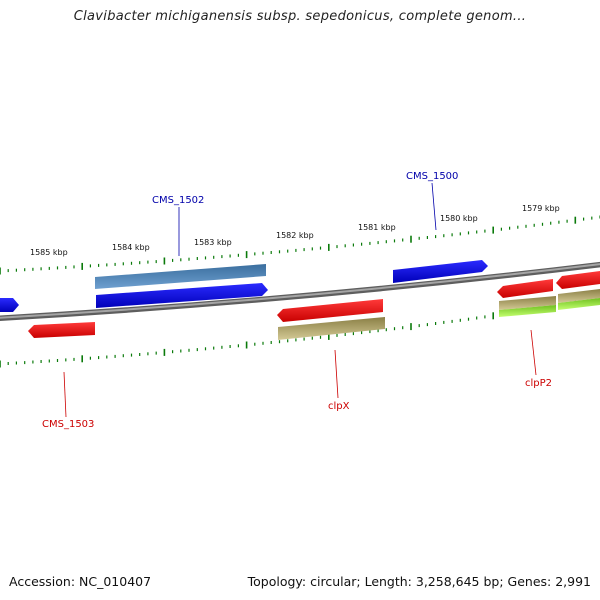 The height and width of the screenshot is (600, 600). Describe the element at coordinates (61, 330) in the screenshot. I see `gene-cms1503` at that location.